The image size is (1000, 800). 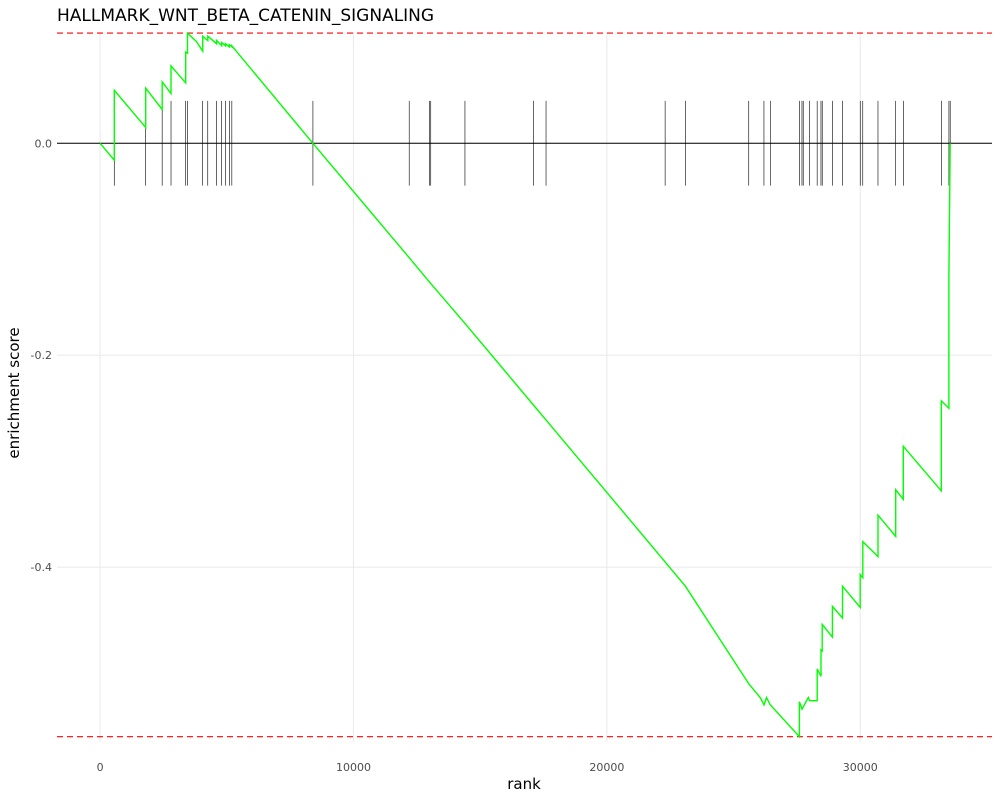 What do you see at coordinates (860, 767) in the screenshot?
I see `x-tick-label-3: 30000` at bounding box center [860, 767].